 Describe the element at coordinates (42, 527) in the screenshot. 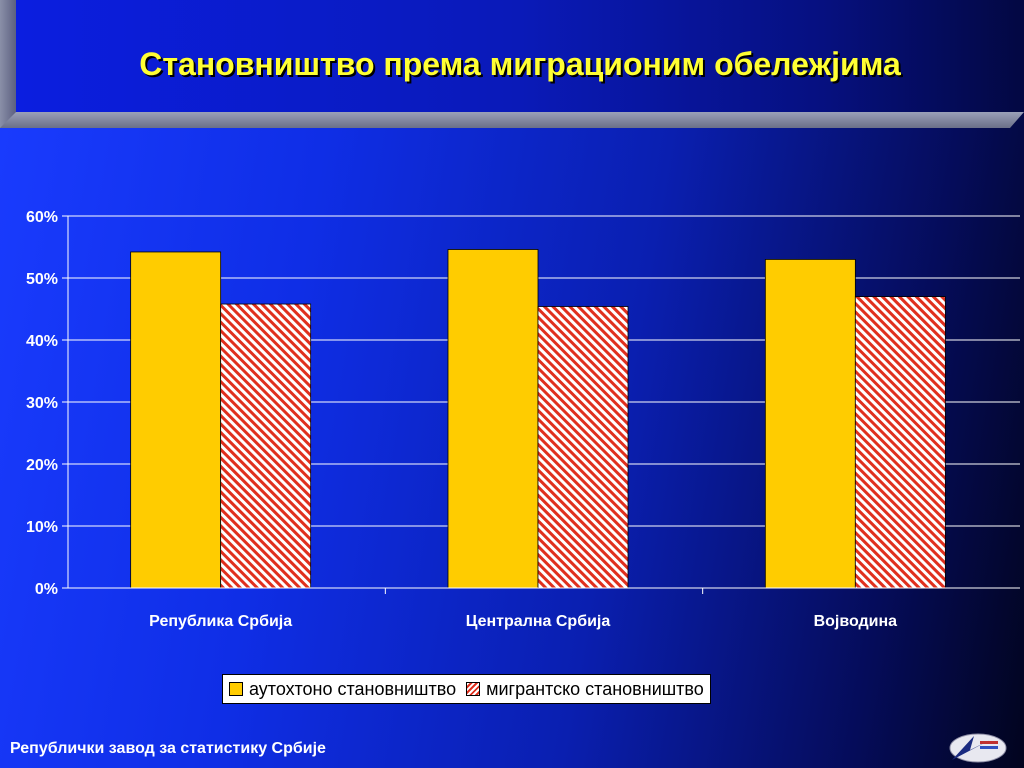

I see `y-tick-label: 10%` at that location.